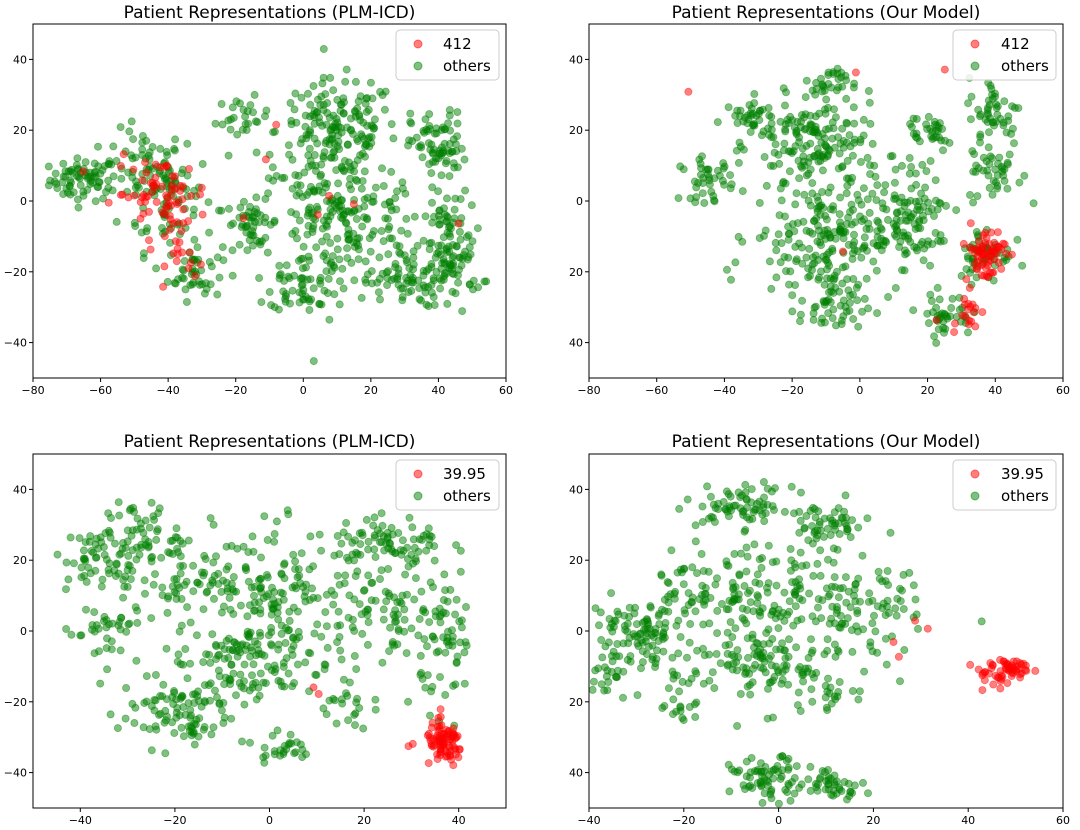  Describe the element at coordinates (303, 390) in the screenshot. I see `x-tick-label: 0` at that location.